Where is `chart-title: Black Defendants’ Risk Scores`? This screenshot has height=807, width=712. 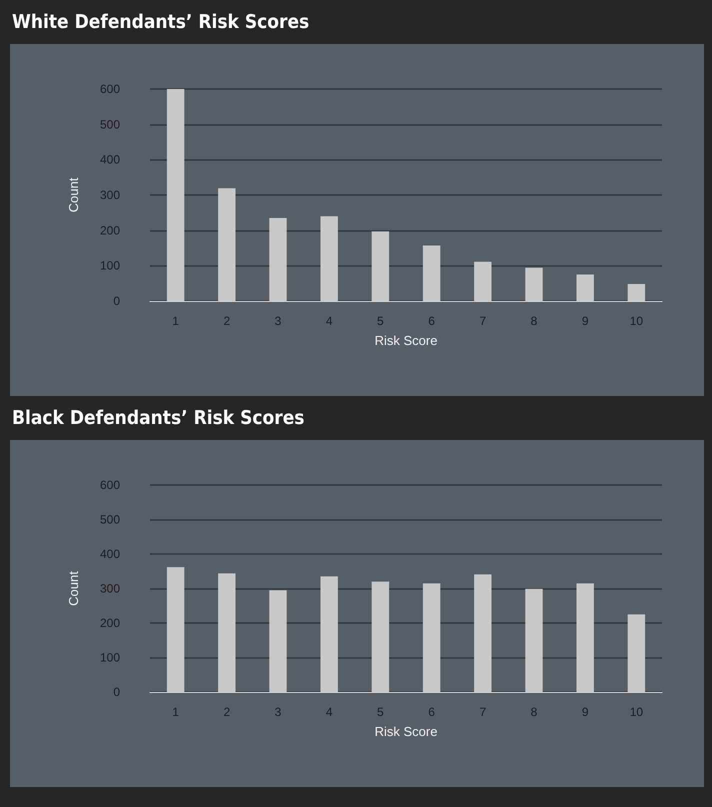
chart-title: Black Defendants’ Risk Scores is located at coordinates (158, 418).